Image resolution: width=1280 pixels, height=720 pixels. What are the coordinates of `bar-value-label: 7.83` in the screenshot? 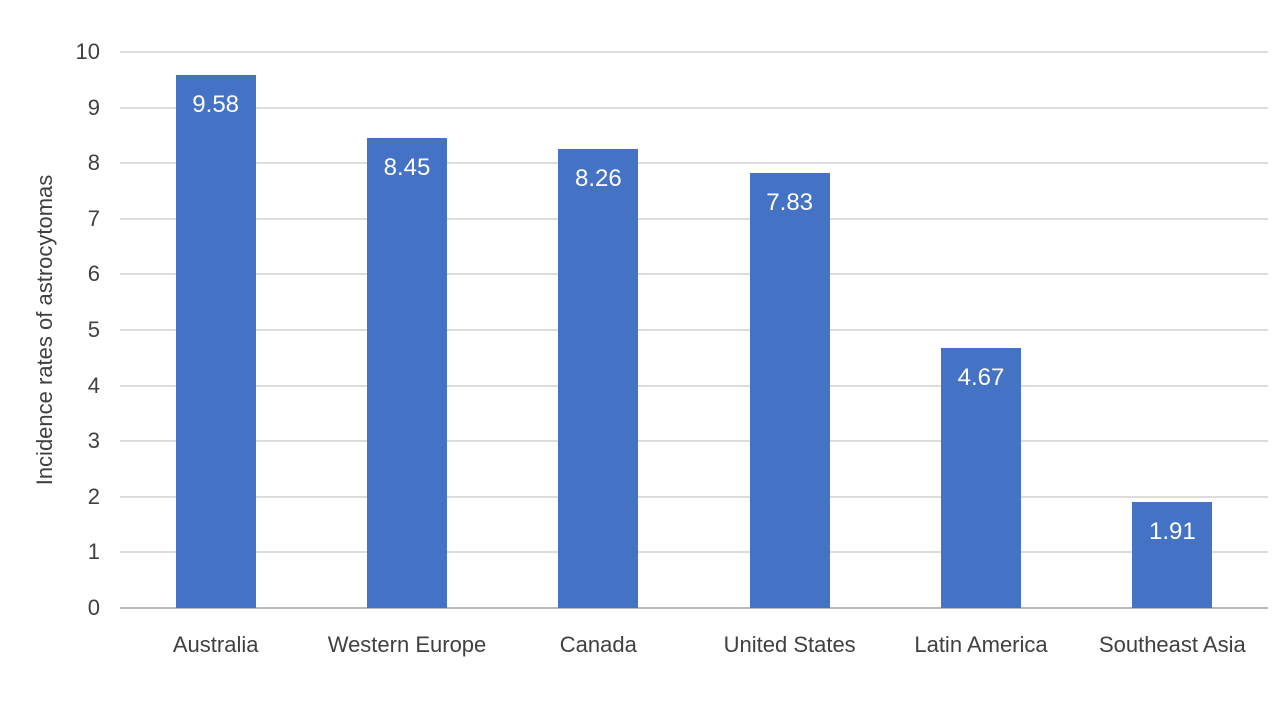 It's located at (790, 202).